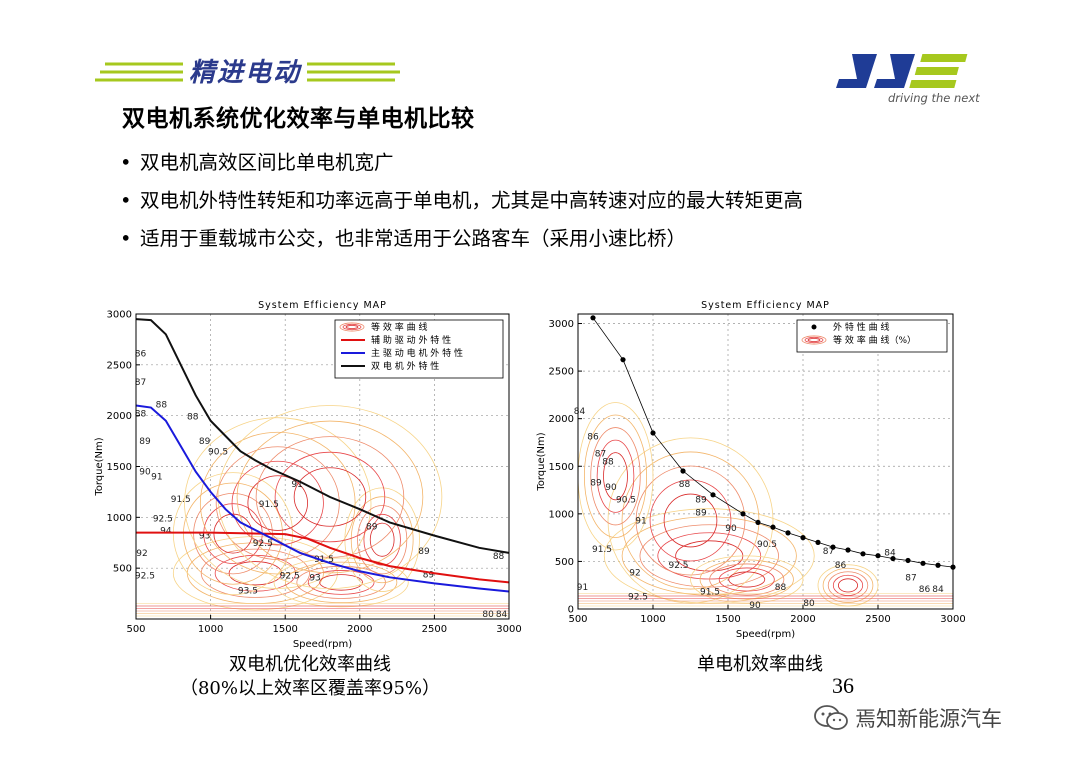  I want to click on y-tick-label: 1500, so click(561, 467).